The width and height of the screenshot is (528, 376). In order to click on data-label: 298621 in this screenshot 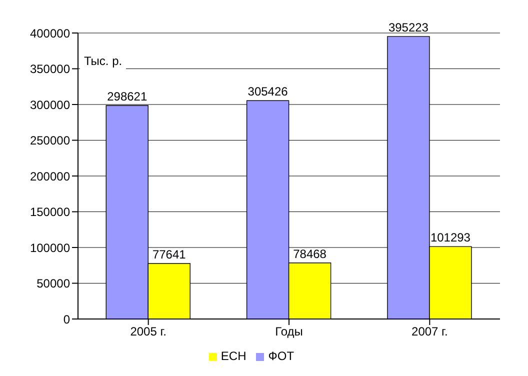, I will do `click(127, 96)`.